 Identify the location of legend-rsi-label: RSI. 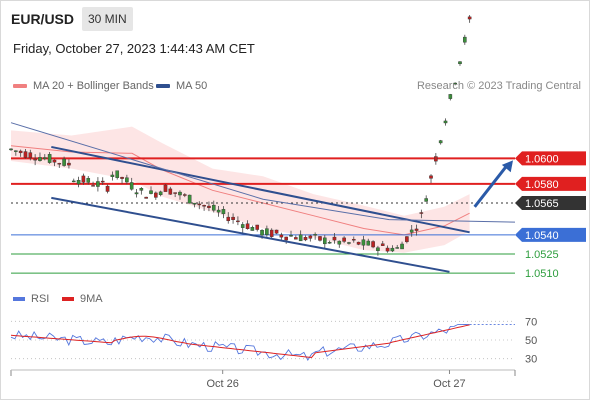
(40, 299).